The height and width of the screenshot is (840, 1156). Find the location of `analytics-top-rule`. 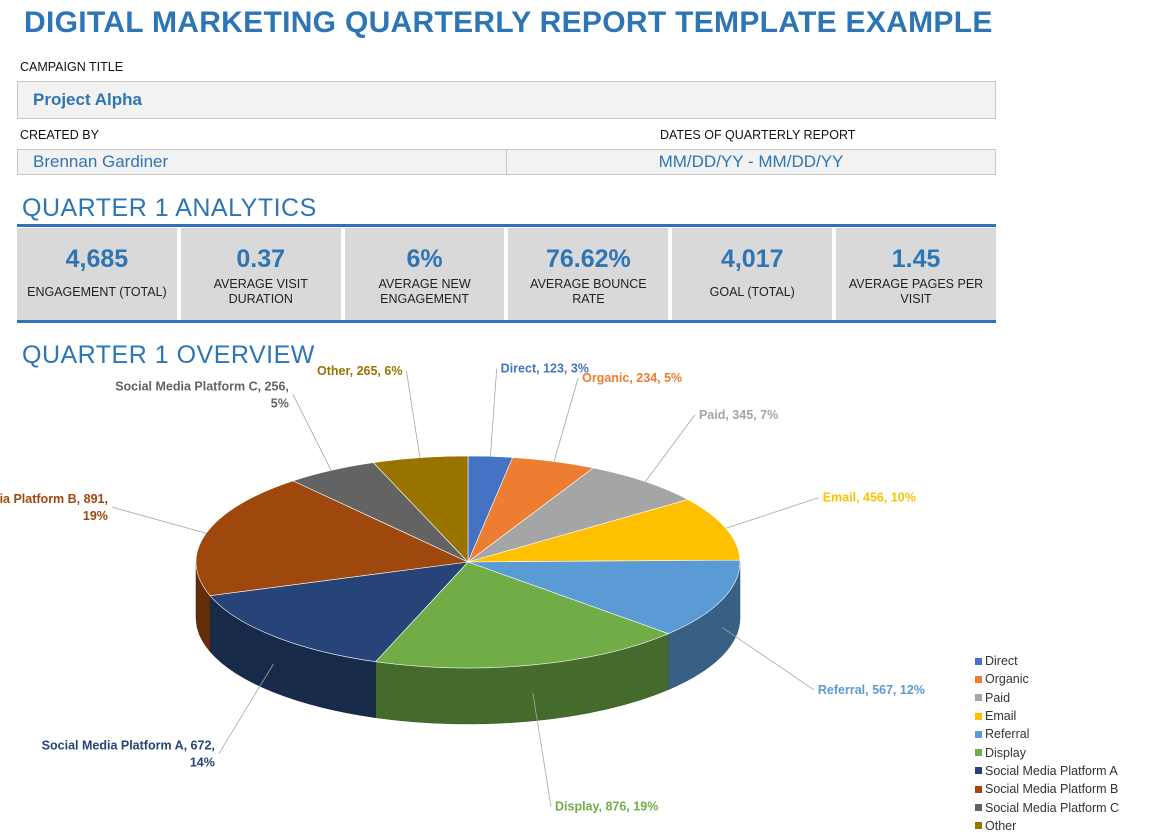

analytics-top-rule is located at coordinates (506, 225).